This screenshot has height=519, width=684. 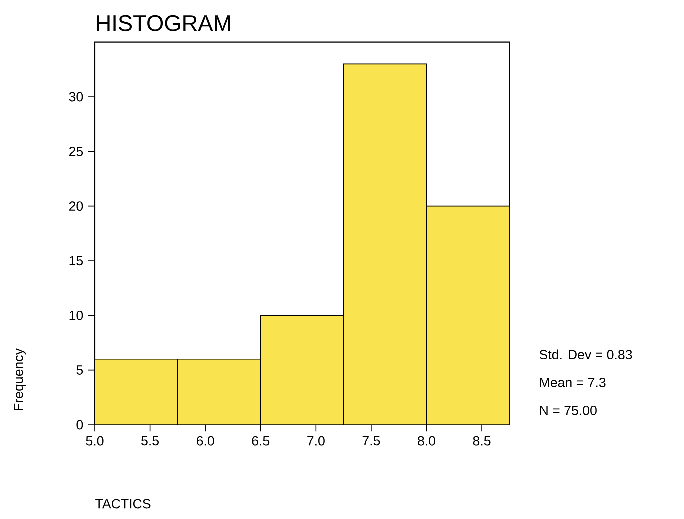 What do you see at coordinates (123, 504) in the screenshot?
I see `x-axis-title: TACTICS` at bounding box center [123, 504].